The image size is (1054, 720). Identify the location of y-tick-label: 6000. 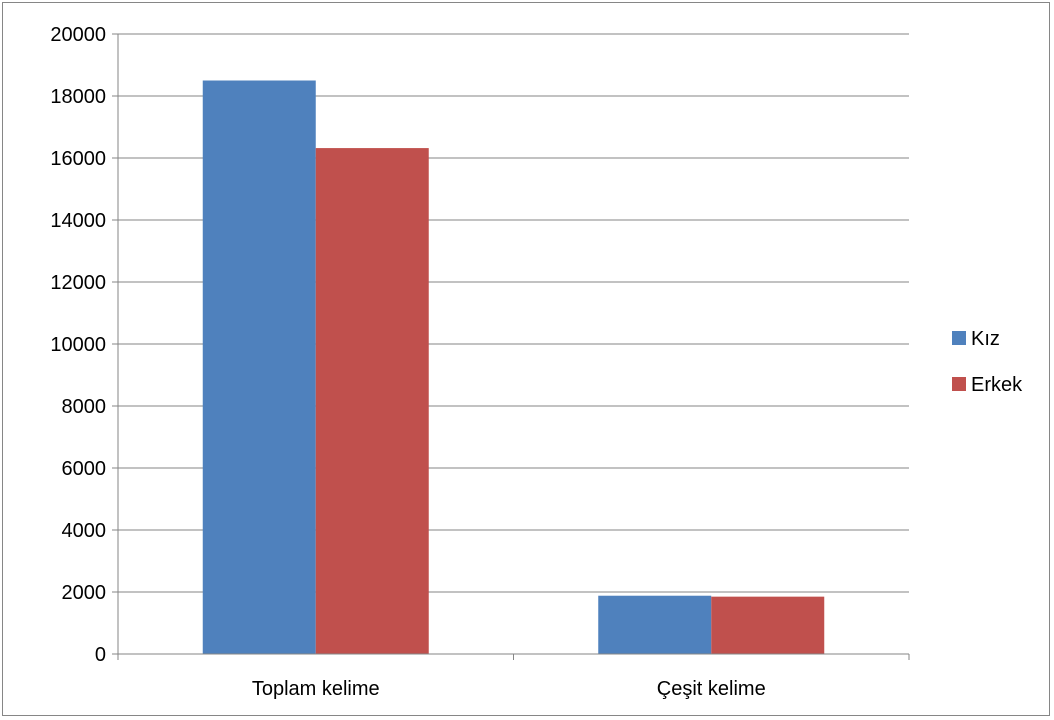
(84, 469).